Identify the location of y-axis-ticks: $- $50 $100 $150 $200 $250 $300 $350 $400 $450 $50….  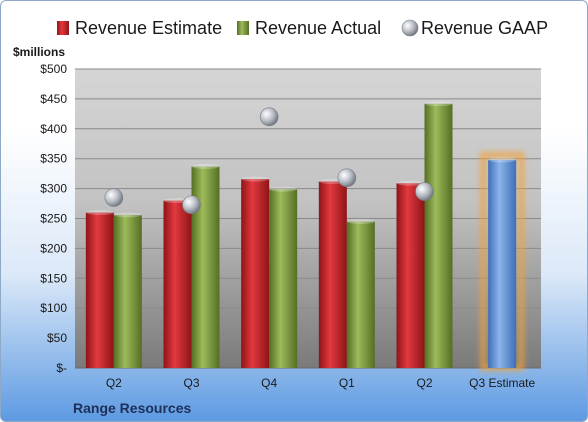
(53, 218).